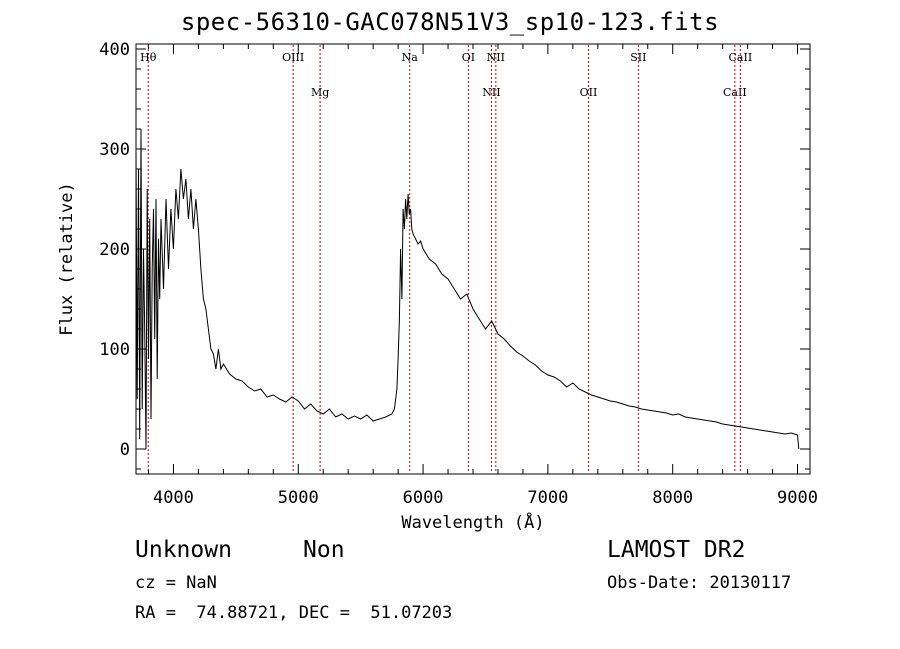  Describe the element at coordinates (797, 498) in the screenshot. I see `x-tick-label: 9000` at that location.